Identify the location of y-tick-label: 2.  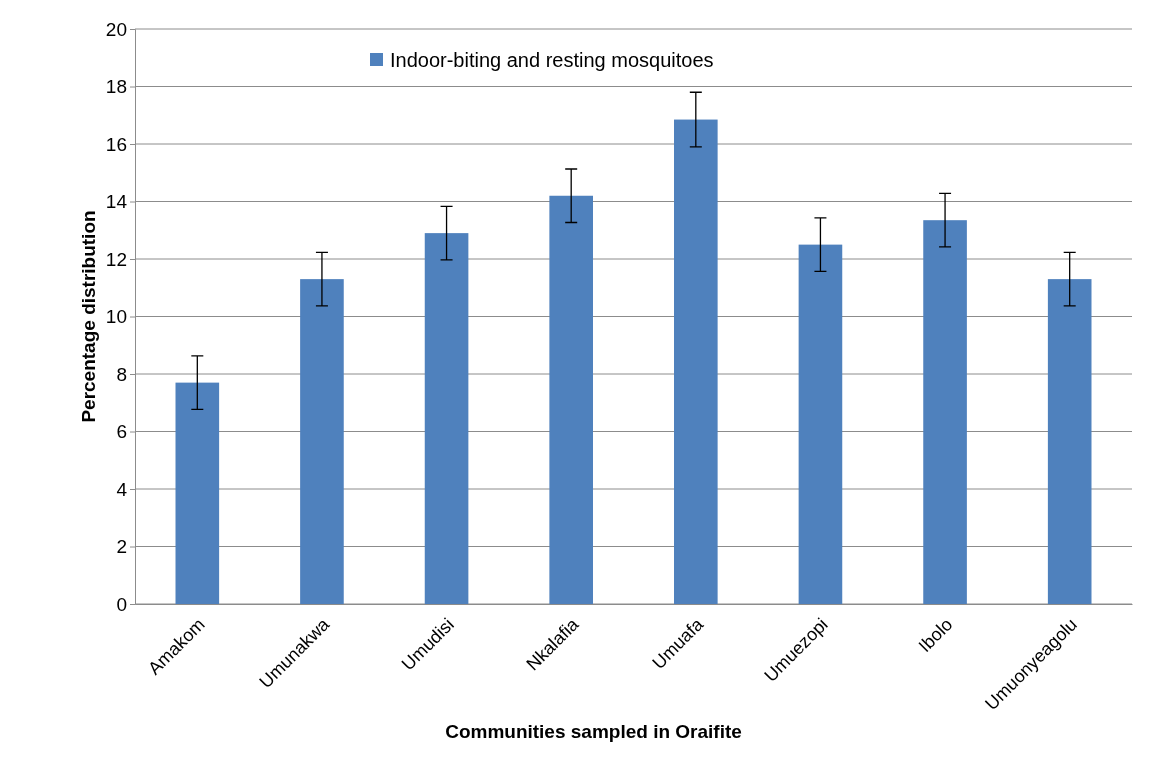
(121, 547).